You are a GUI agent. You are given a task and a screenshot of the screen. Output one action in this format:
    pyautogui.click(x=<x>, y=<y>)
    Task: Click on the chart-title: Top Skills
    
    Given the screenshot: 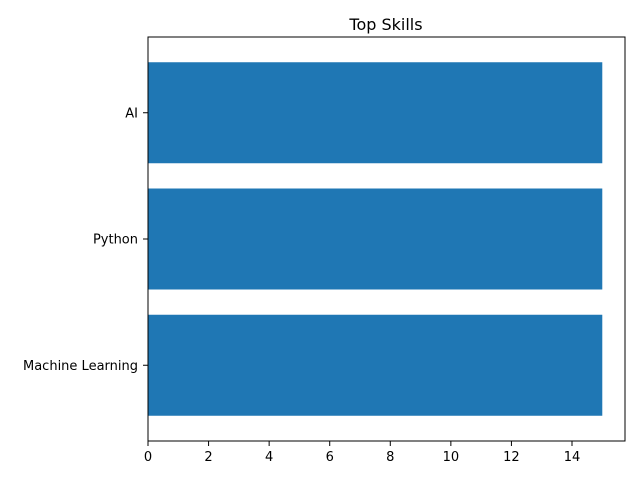 What is the action you would take?
    pyautogui.click(x=385, y=24)
    